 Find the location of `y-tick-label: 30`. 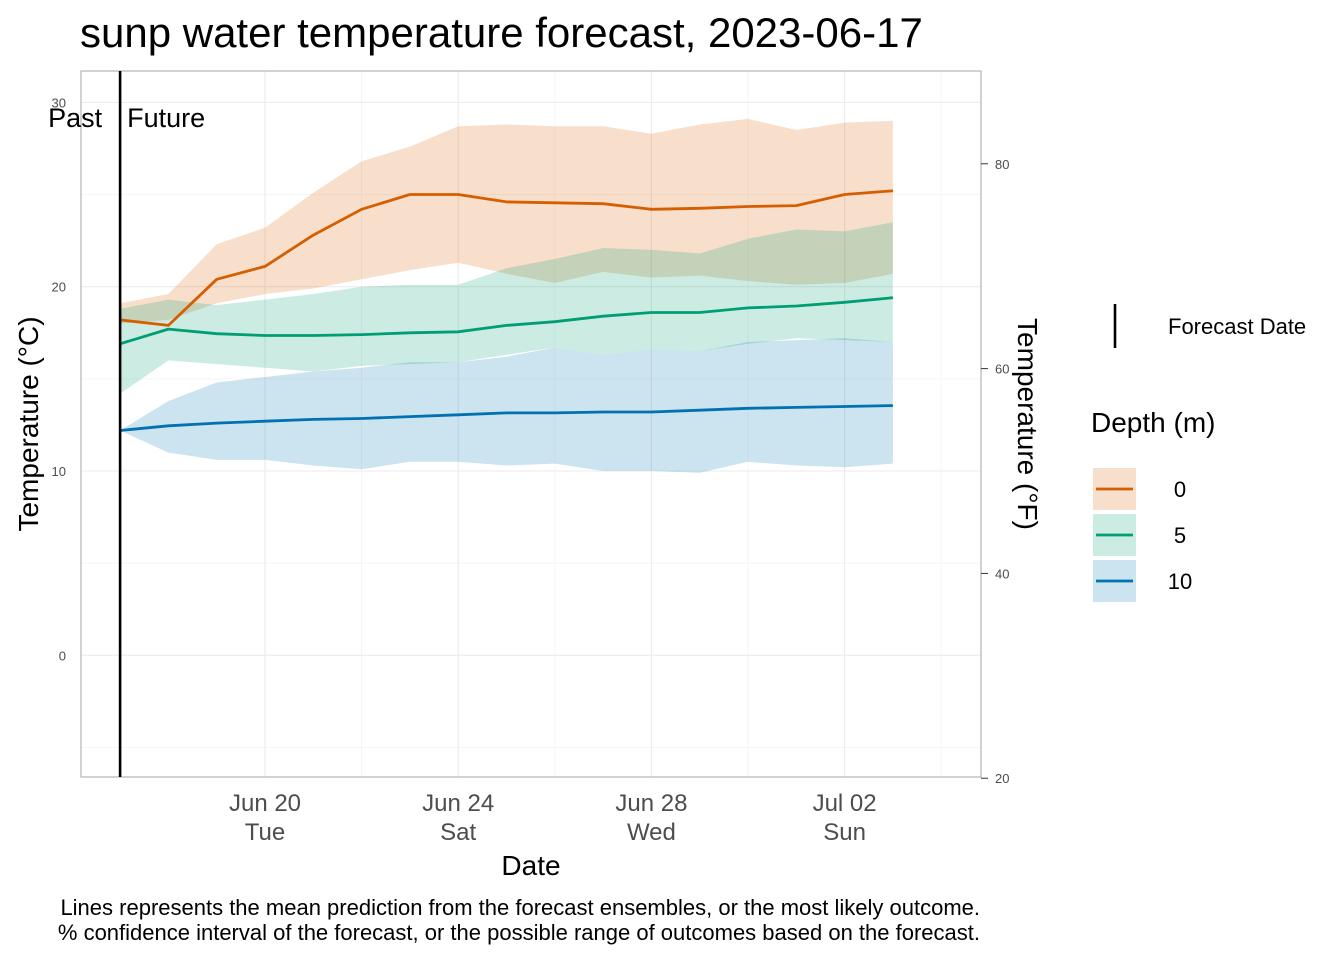

y-tick-label: 30 is located at coordinates (59, 102).